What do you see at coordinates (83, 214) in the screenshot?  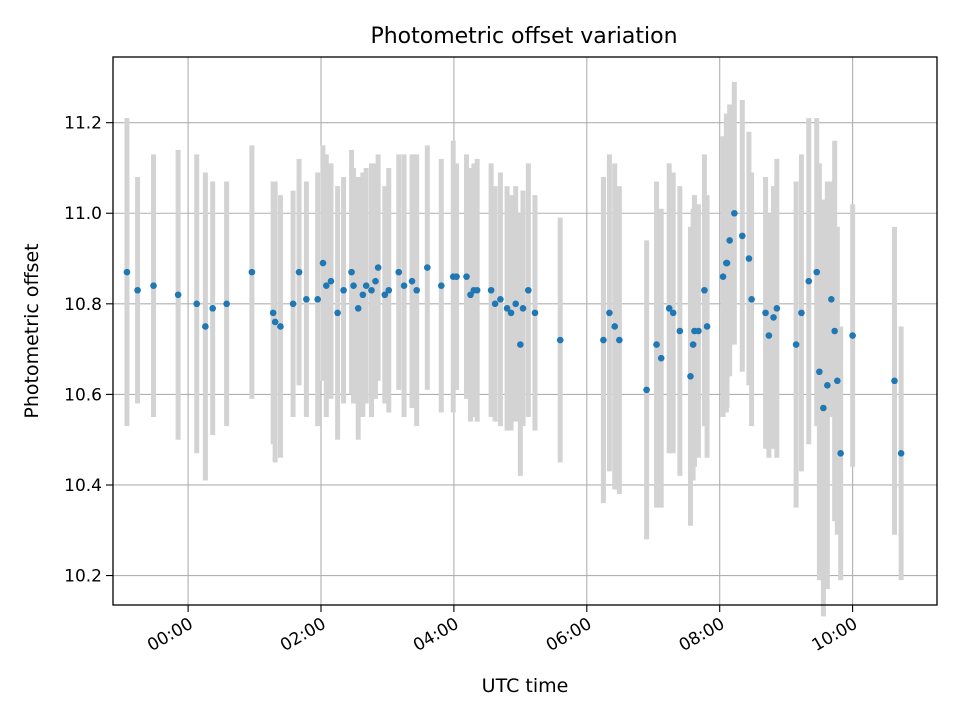 I see `y-tick-label: 11.0` at bounding box center [83, 214].